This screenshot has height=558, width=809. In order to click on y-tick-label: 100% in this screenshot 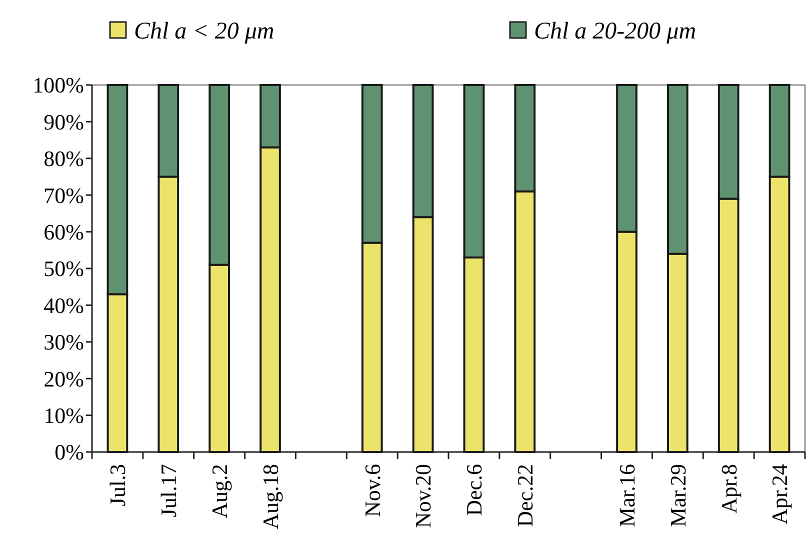, I will do `click(58, 85)`.